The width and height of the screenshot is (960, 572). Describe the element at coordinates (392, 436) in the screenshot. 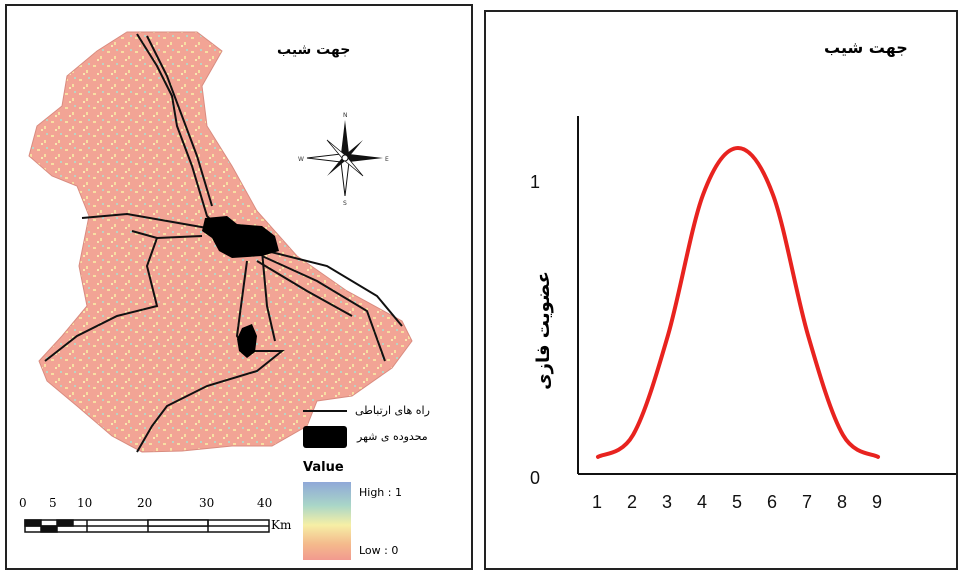

I see `legend-city-label: محدوده ی شهر` at that location.